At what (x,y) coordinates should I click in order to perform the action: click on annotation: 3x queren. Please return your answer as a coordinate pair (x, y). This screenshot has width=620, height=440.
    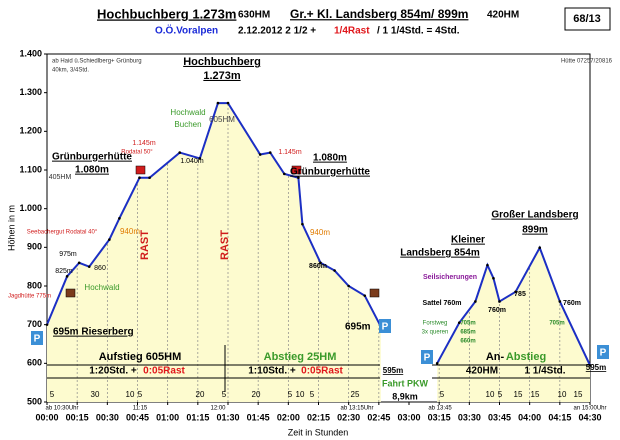
    Looking at the image, I should click on (435, 333).